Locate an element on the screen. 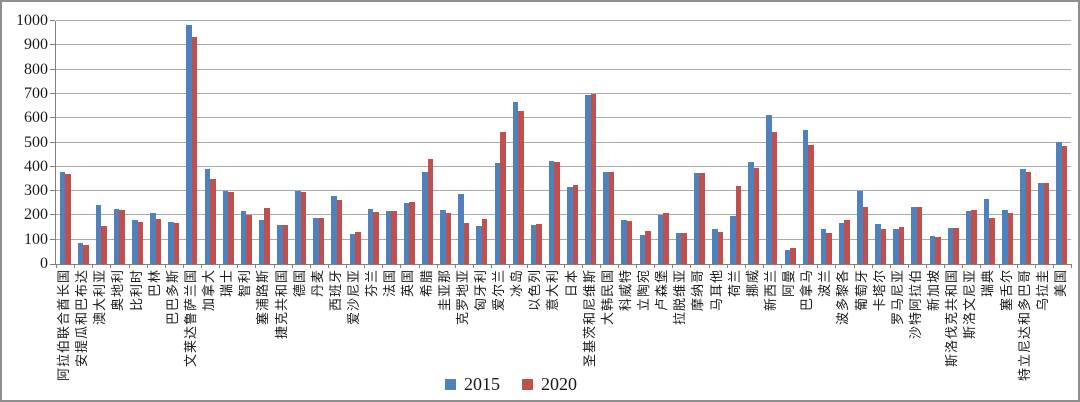 This screenshot has height=402, width=1080. x-axis-label: 塞舌尔 is located at coordinates (1006, 290).